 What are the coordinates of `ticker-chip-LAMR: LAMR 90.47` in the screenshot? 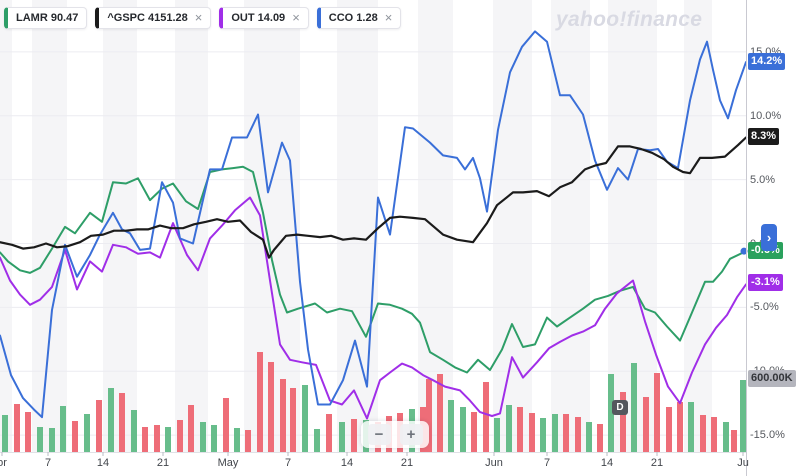 It's located at (46, 18).